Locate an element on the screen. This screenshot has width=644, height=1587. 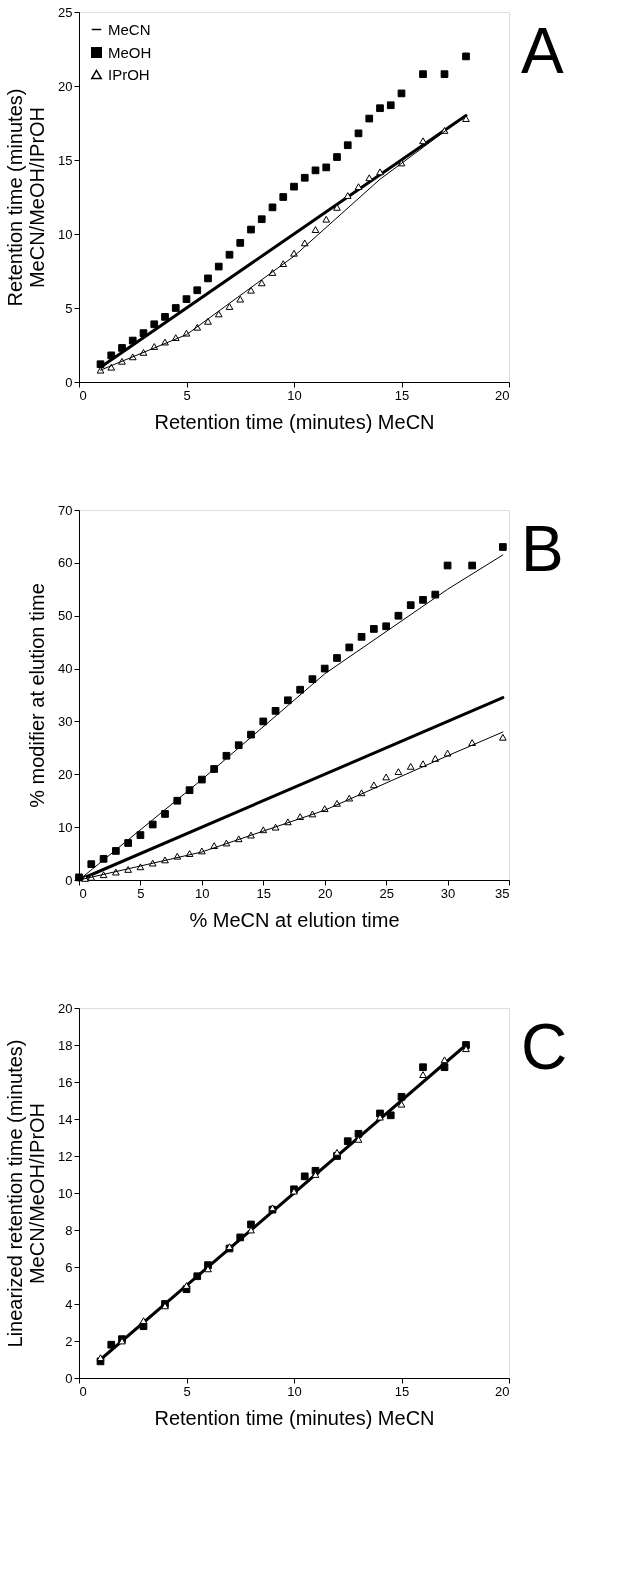
x-tick-label: 25 is located at coordinates (386, 893).